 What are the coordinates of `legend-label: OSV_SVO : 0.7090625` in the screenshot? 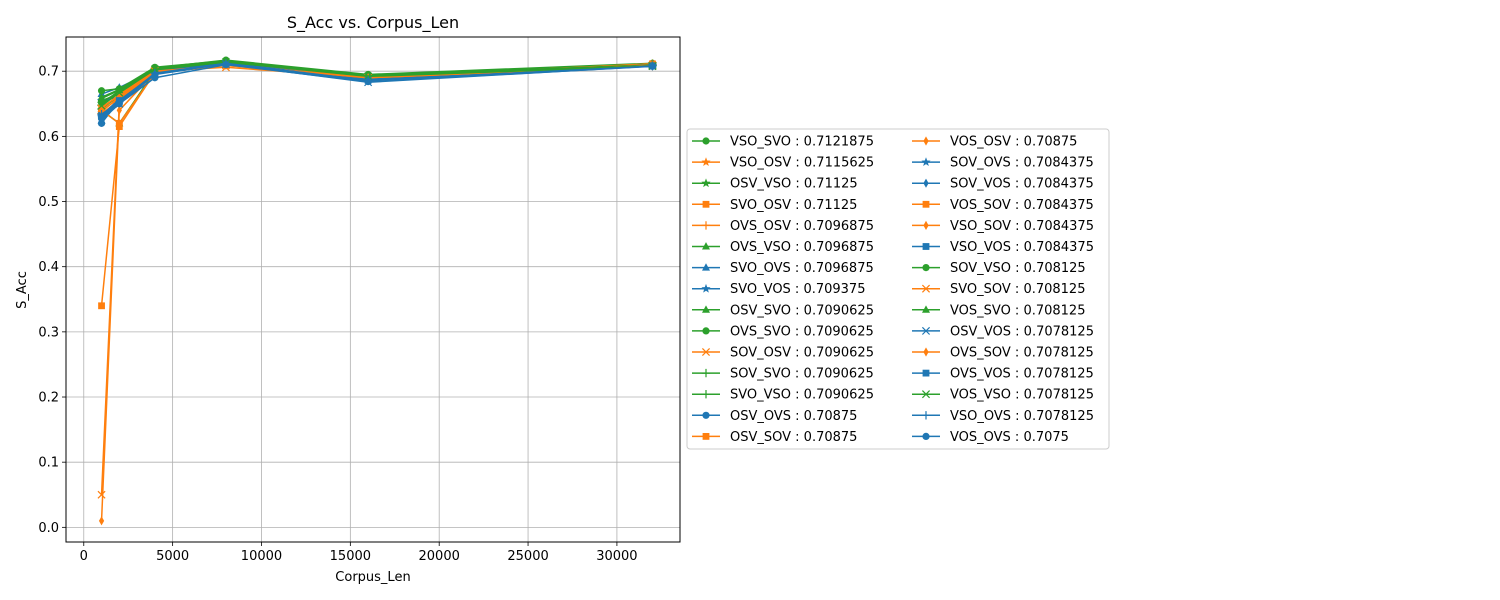 It's located at (802, 310).